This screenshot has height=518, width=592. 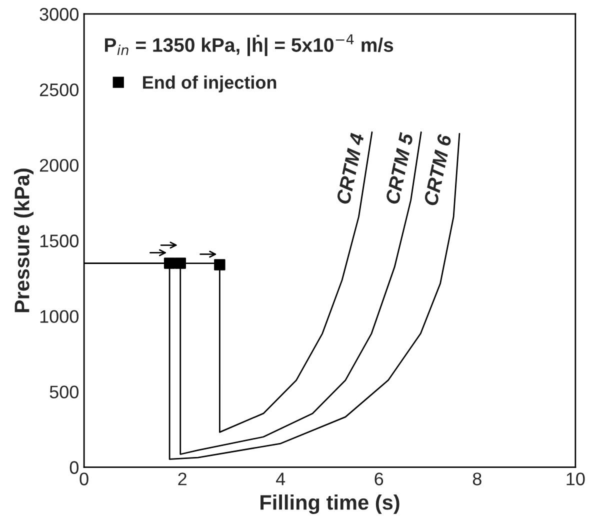 I want to click on text: CRTM 6, so click(x=438, y=170).